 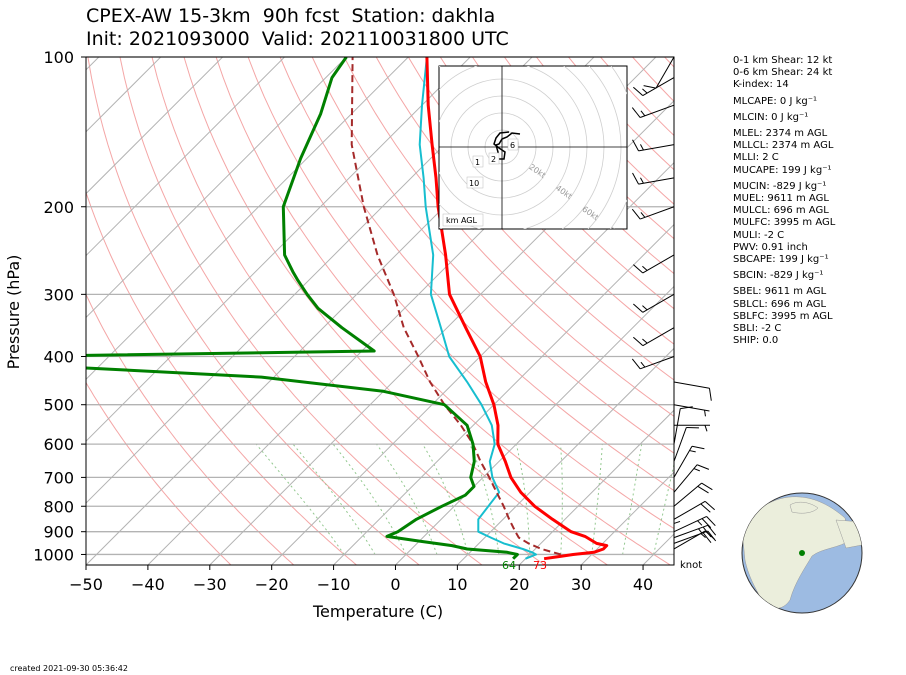 I want to click on stat-muli: MULI: -2 C, so click(x=759, y=235).